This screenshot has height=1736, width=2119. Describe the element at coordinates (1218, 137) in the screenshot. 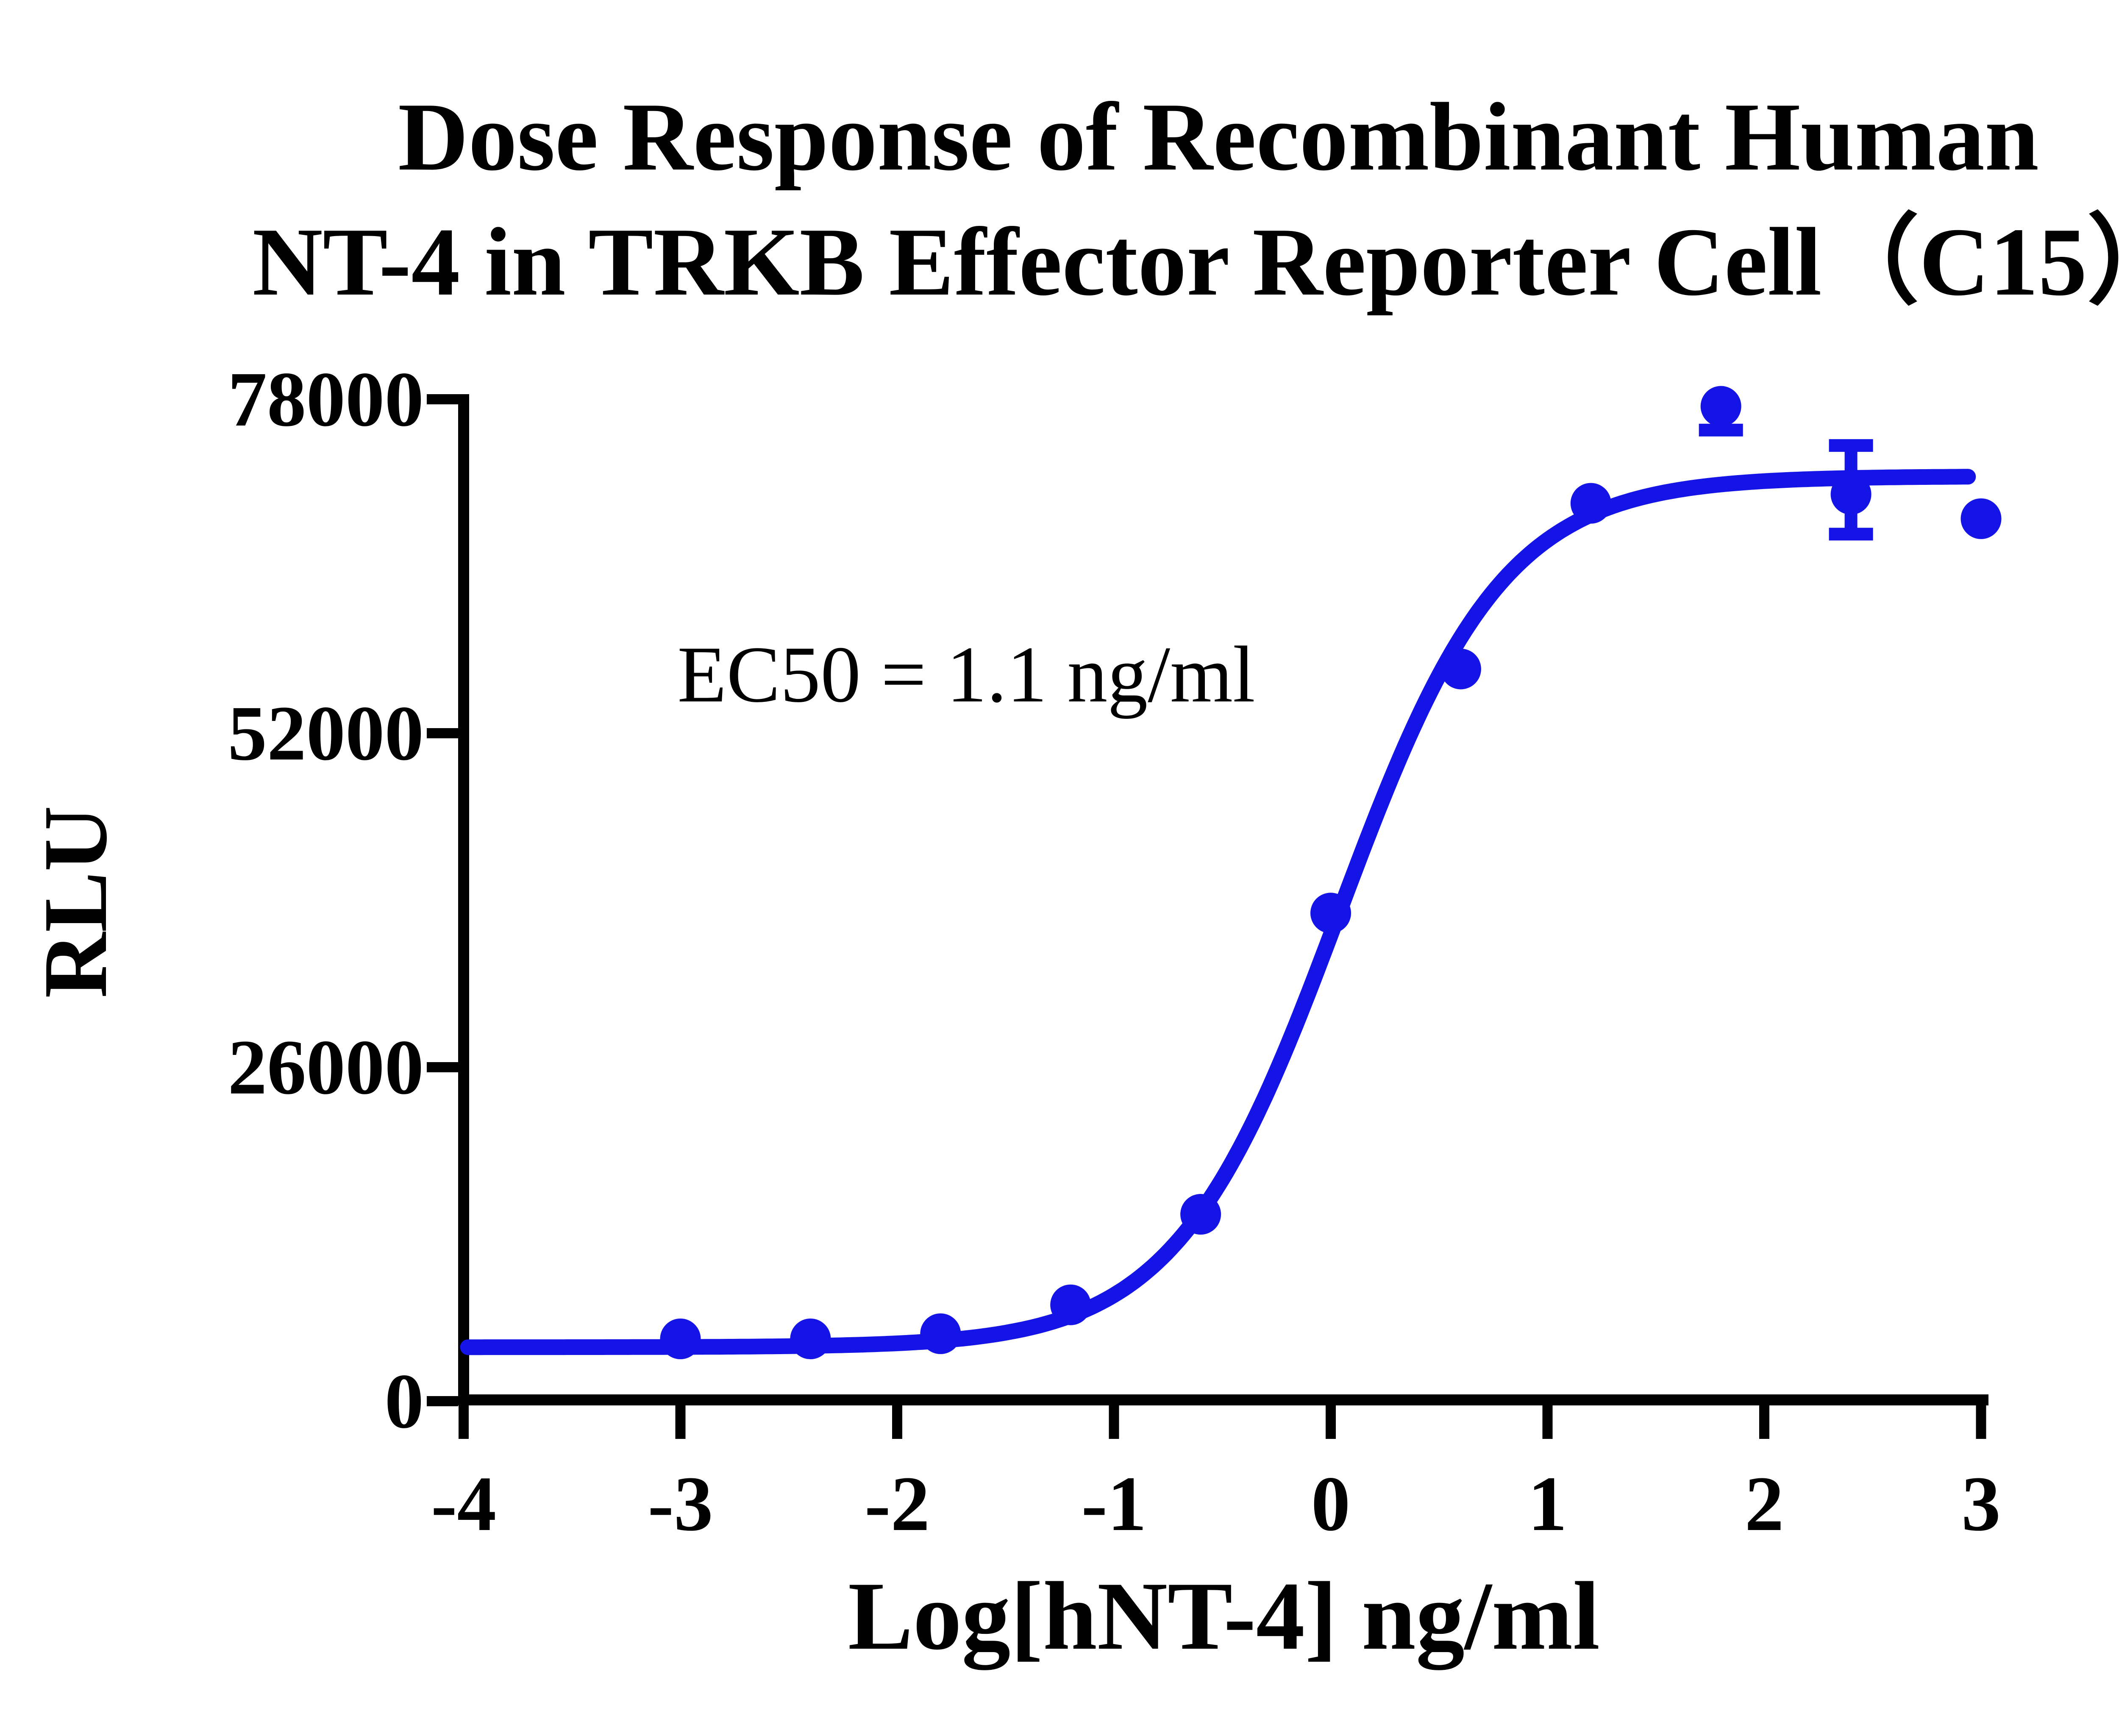

I see `chart-title-line1: Dose Response of Recombinant Human` at that location.